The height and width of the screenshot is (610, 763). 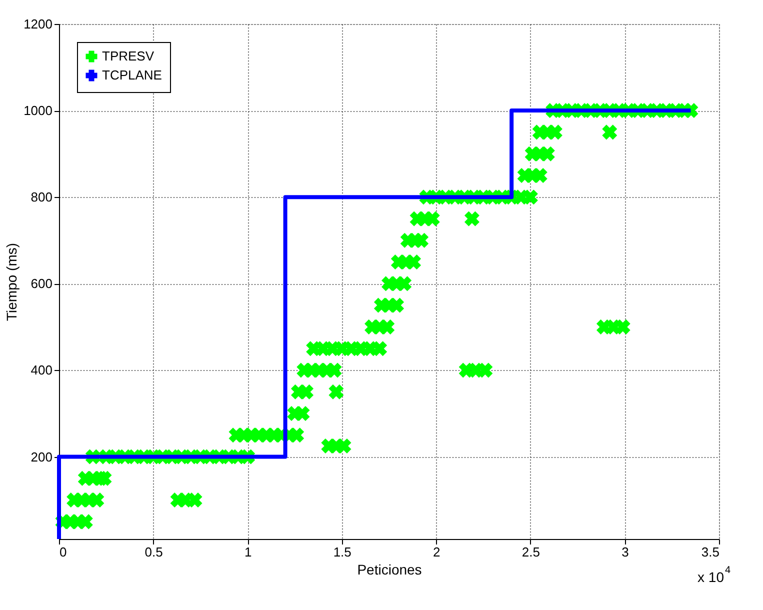 I want to click on x-tick-label: 3.5, so click(x=710, y=552).